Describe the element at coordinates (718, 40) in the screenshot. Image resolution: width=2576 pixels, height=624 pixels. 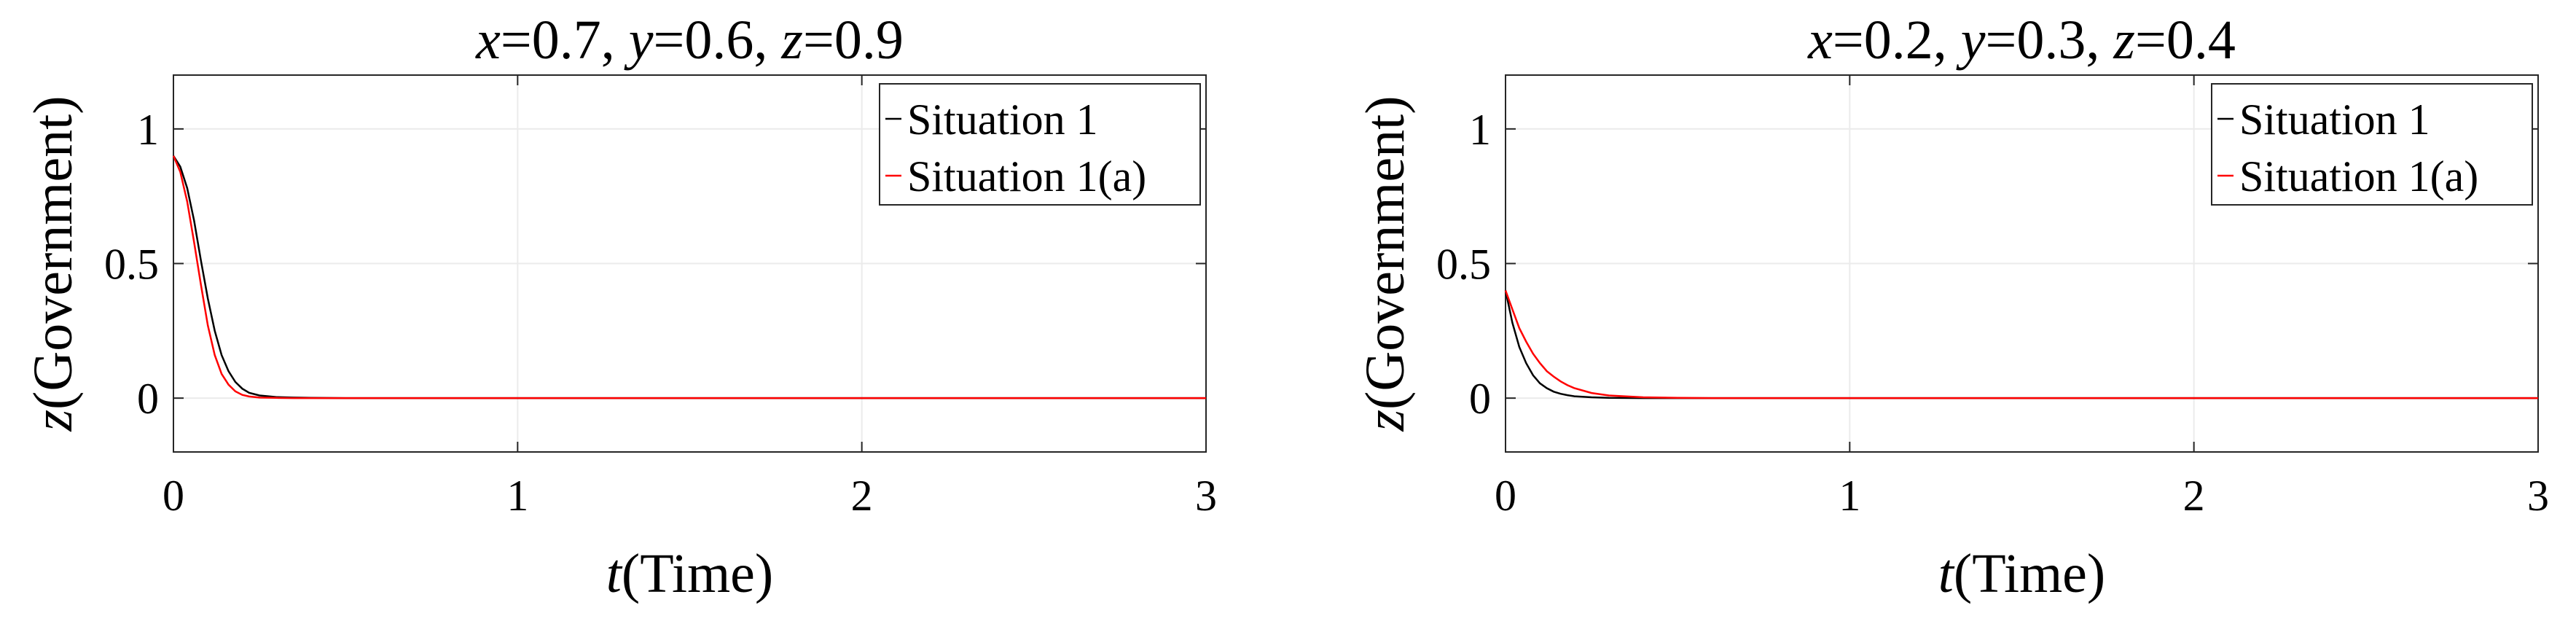
I see `title-y-value: =0.6,` at that location.